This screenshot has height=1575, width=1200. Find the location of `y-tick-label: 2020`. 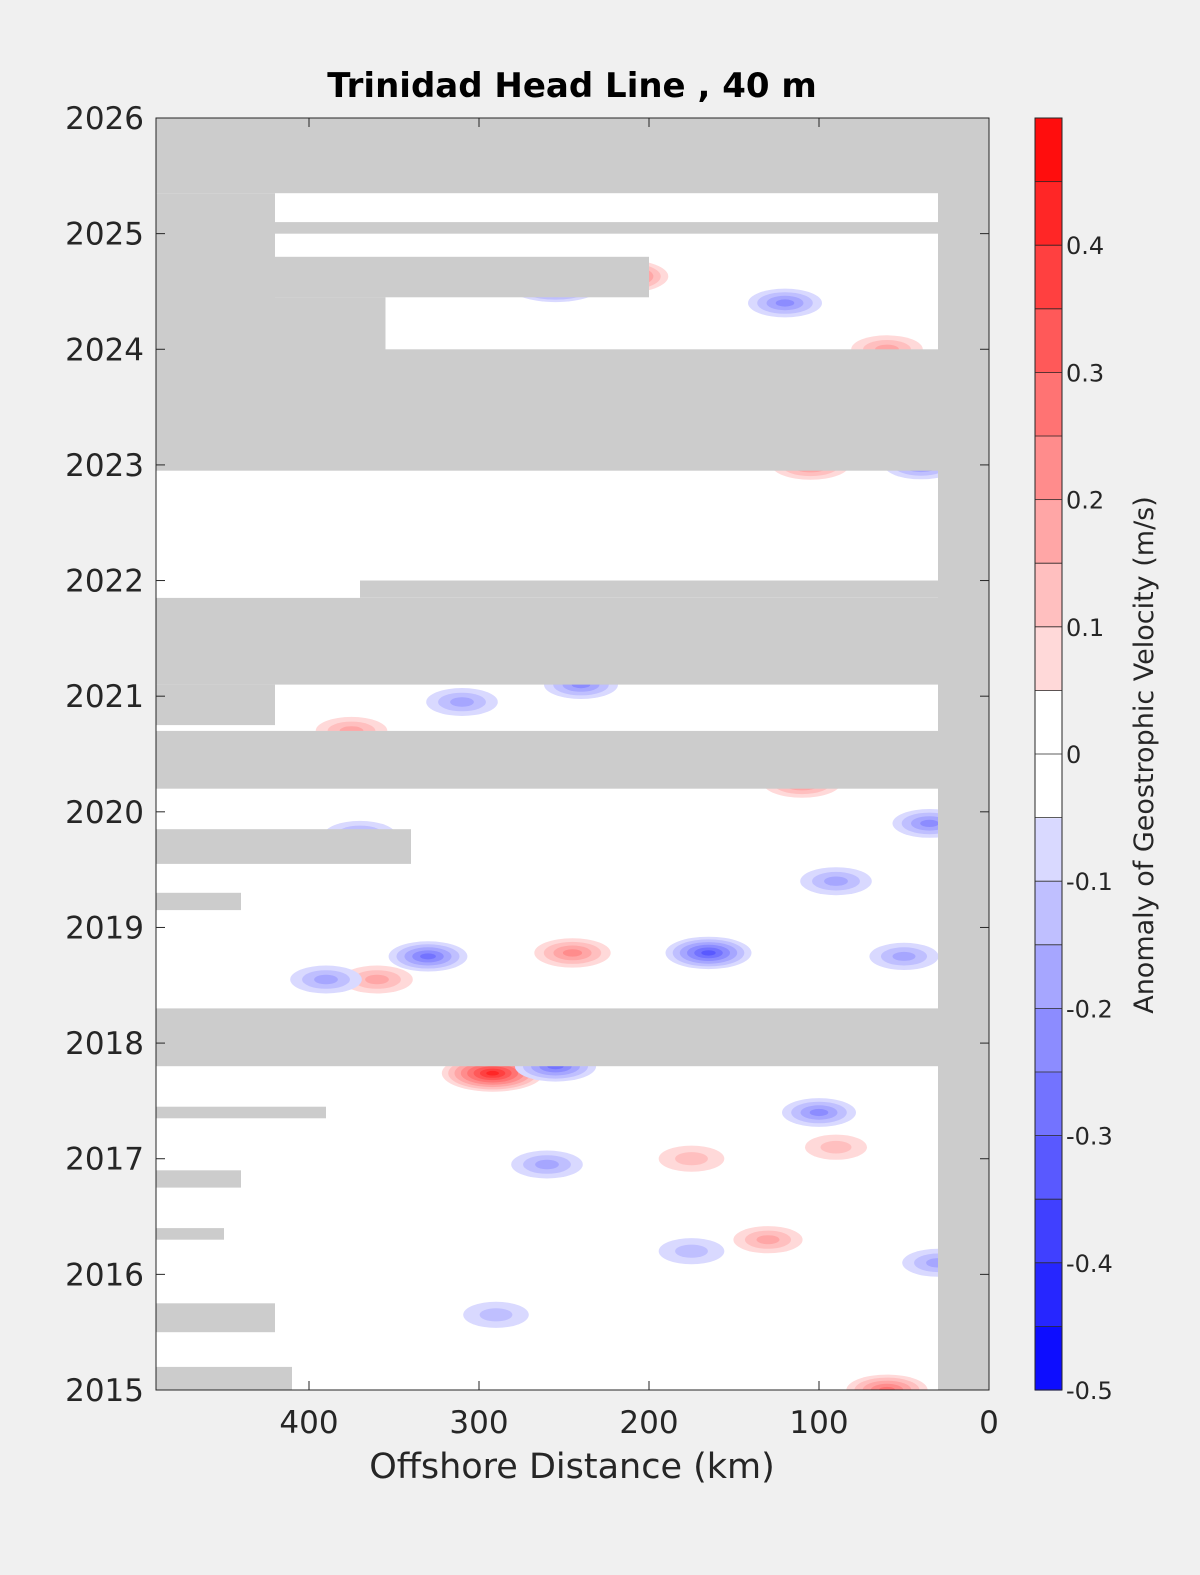

y-tick-label: 2020 is located at coordinates (104, 813).